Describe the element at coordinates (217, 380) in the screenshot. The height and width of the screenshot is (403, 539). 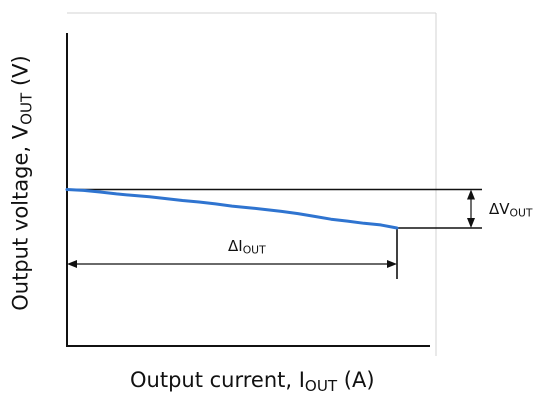
I see `x-axis-label-prefix: Output current, I` at that location.